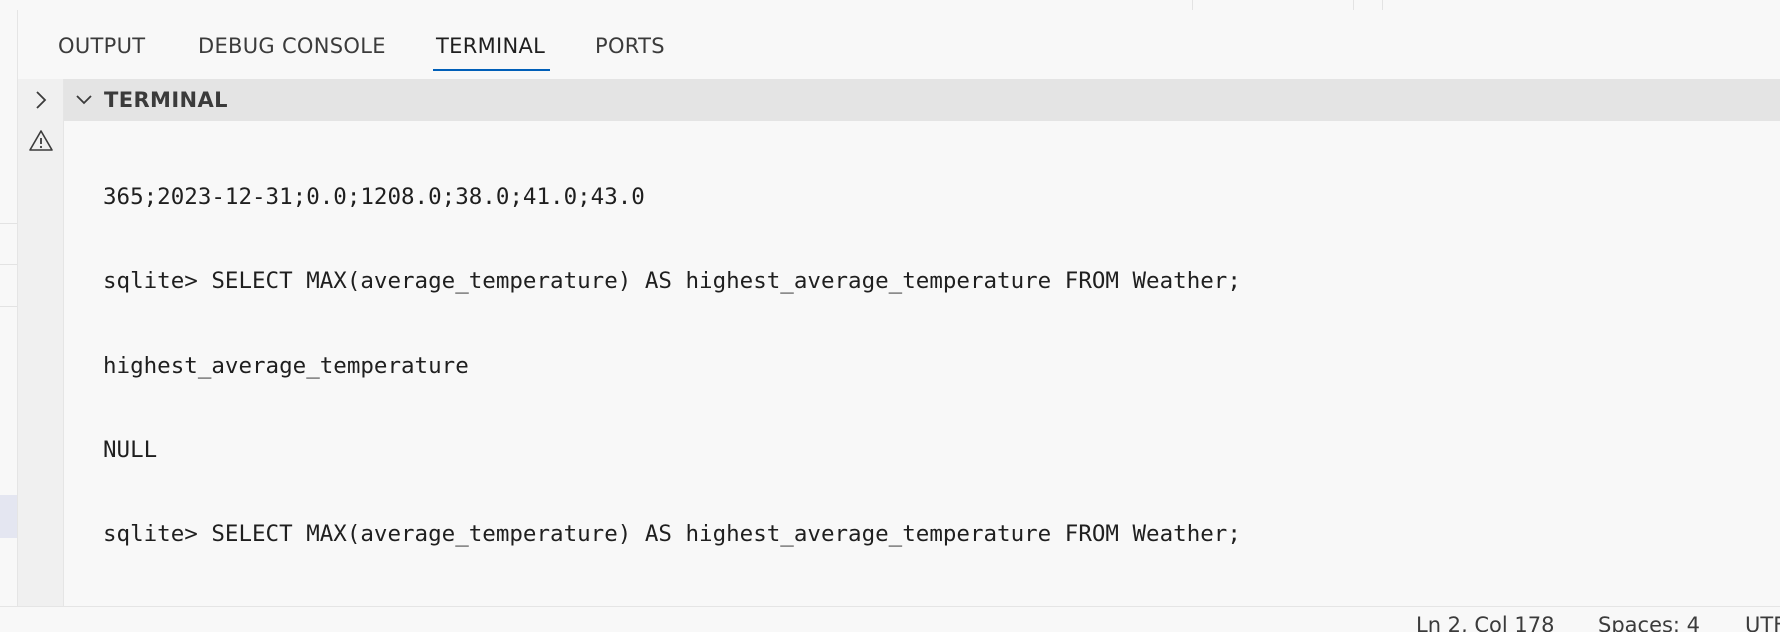 The height and width of the screenshot is (632, 1780). Describe the element at coordinates (1762, 622) in the screenshot. I see `status-encoding: UTF-8` at that location.